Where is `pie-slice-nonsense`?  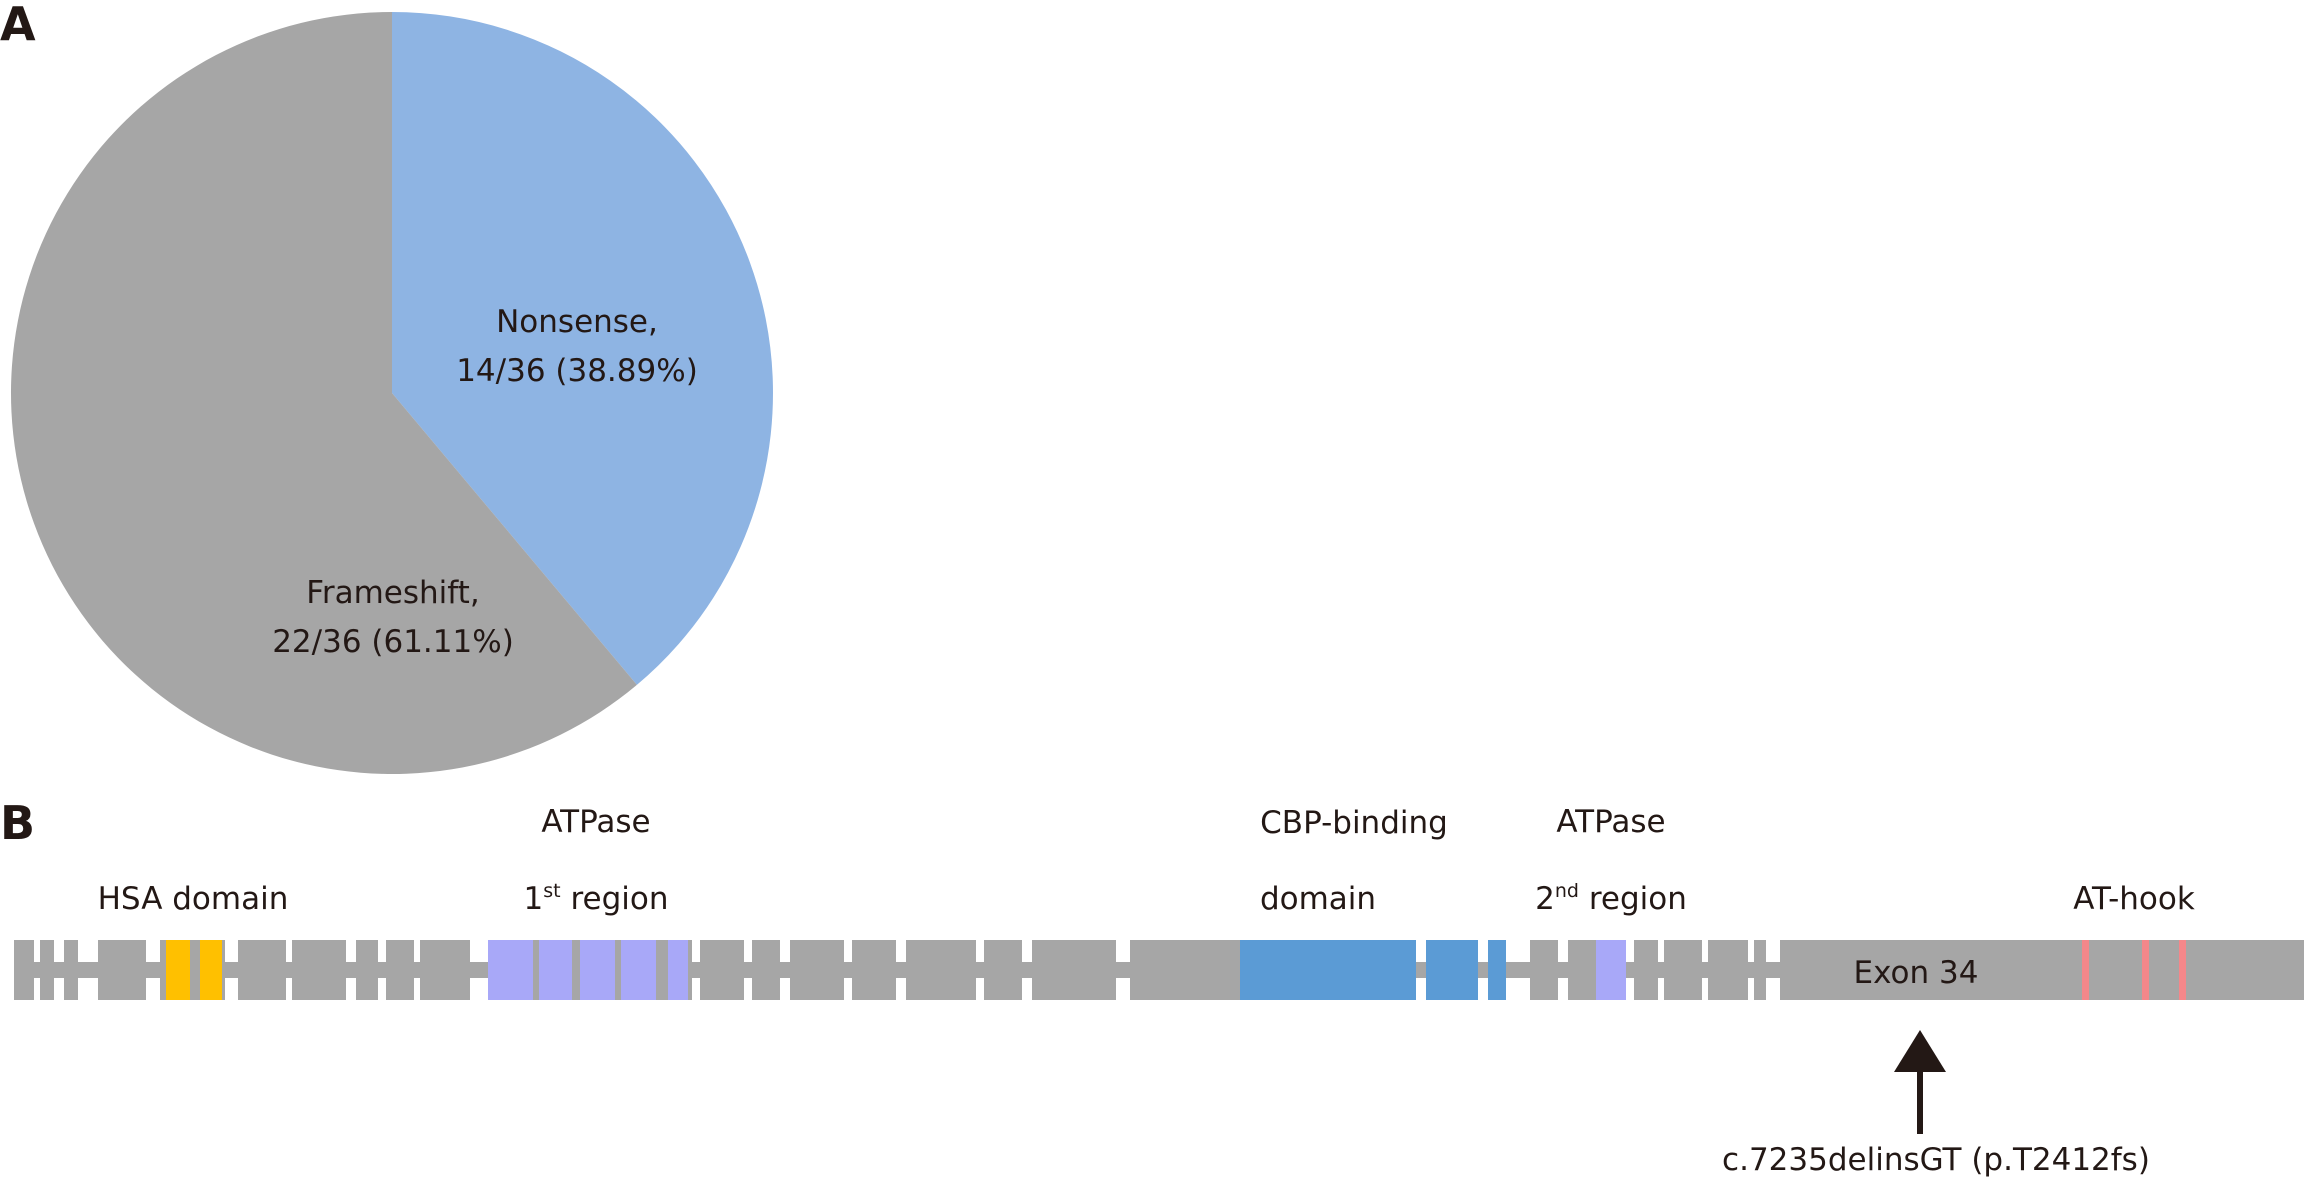
pie-slice-nonsense is located at coordinates (582, 348).